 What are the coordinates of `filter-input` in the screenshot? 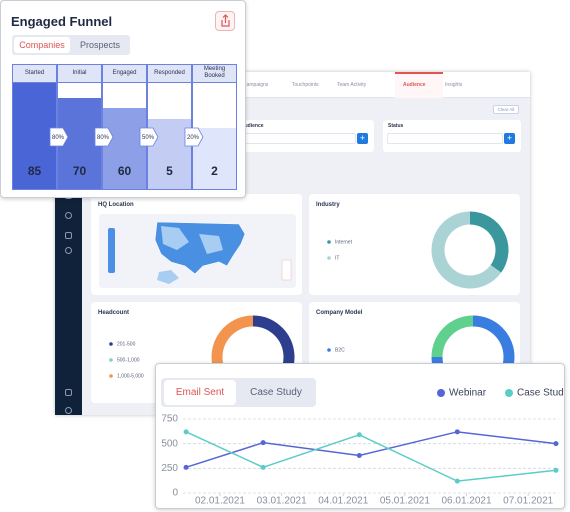 It's located at (298, 138).